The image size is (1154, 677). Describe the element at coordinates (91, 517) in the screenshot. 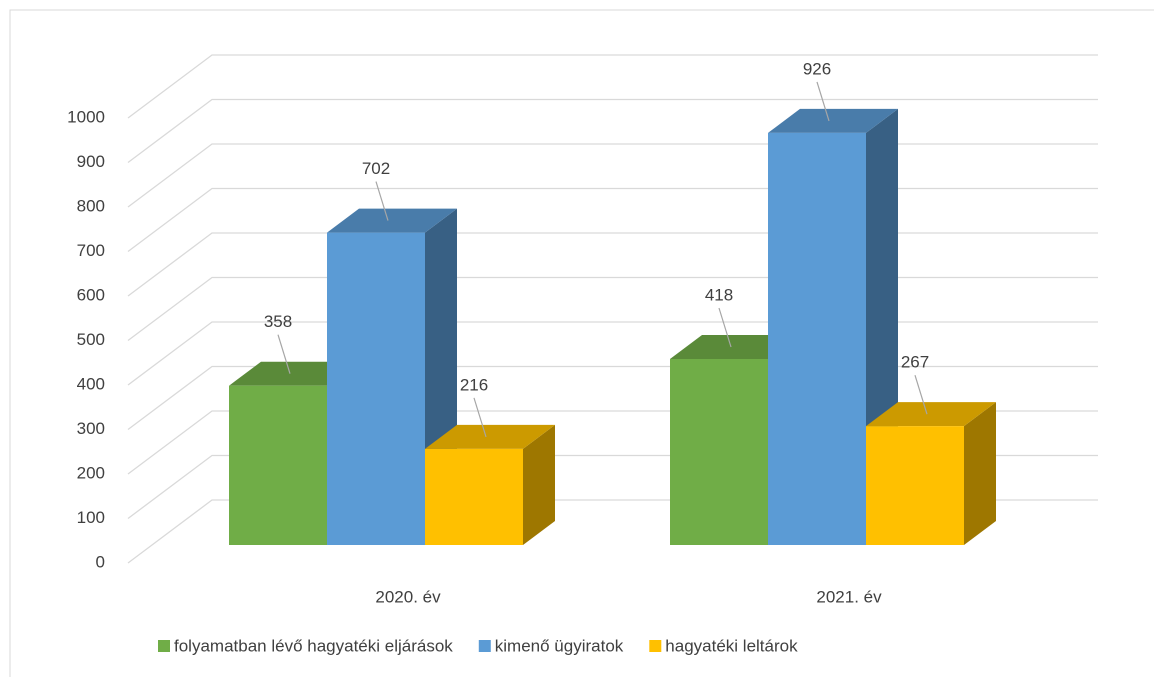

I see `y-tick-label: 100` at that location.